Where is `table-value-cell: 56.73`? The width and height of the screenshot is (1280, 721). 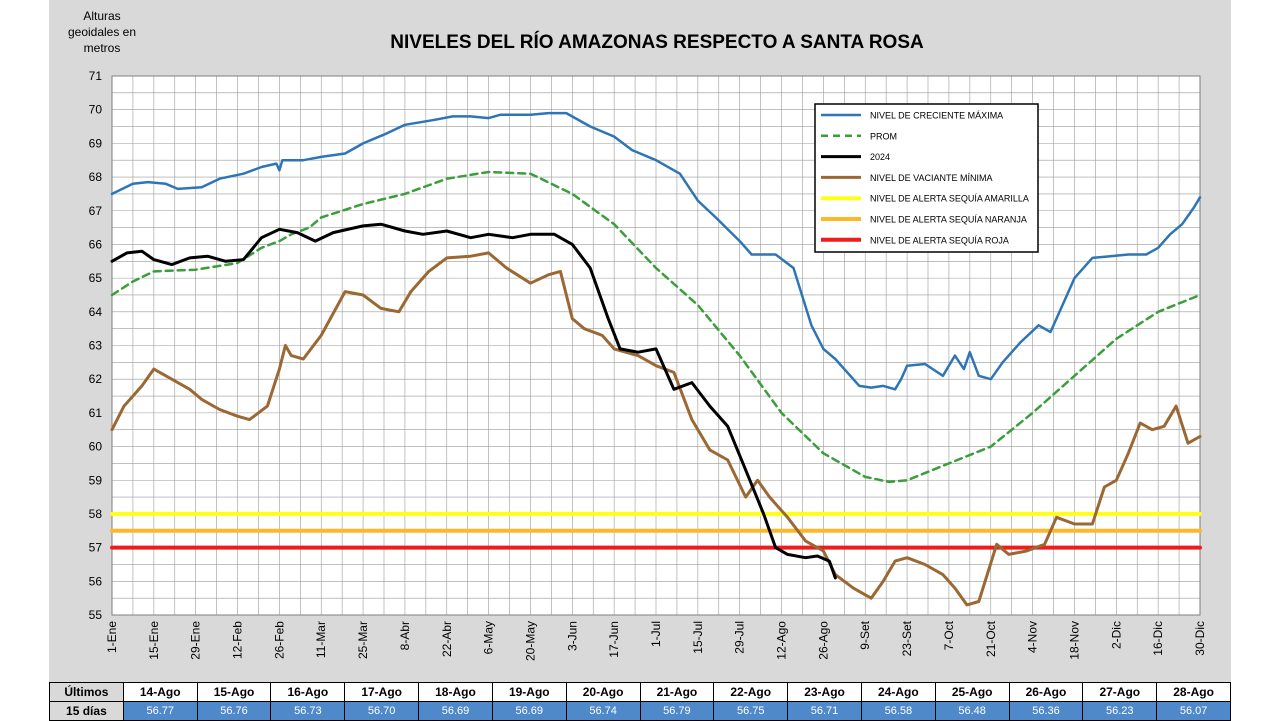
table-value-cell: 56.73 is located at coordinates (308, 711).